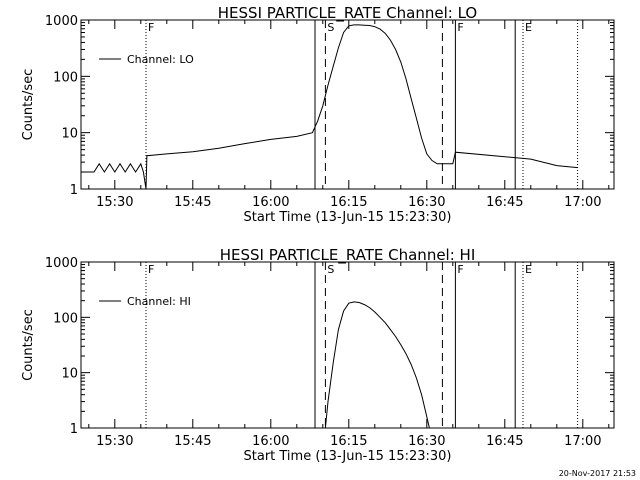 The width and height of the screenshot is (640, 480). Describe the element at coordinates (160, 59) in the screenshot. I see `legend-label: Channel: LO` at that location.